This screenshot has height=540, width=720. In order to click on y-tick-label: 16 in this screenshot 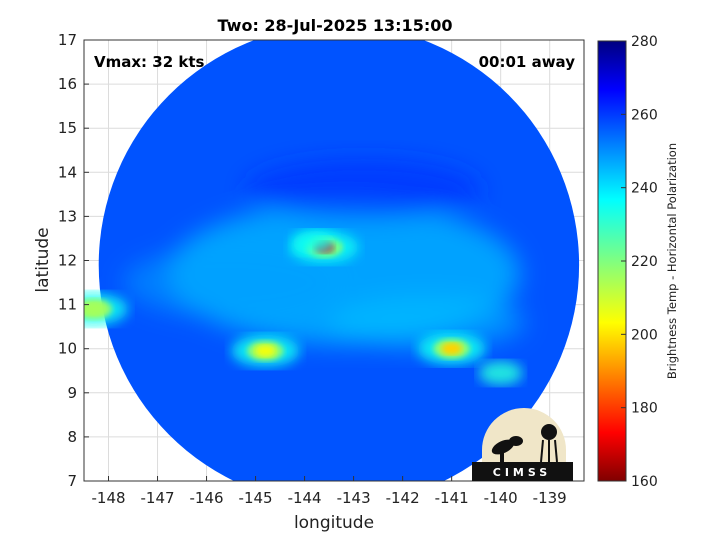, I will do `click(67, 84)`.